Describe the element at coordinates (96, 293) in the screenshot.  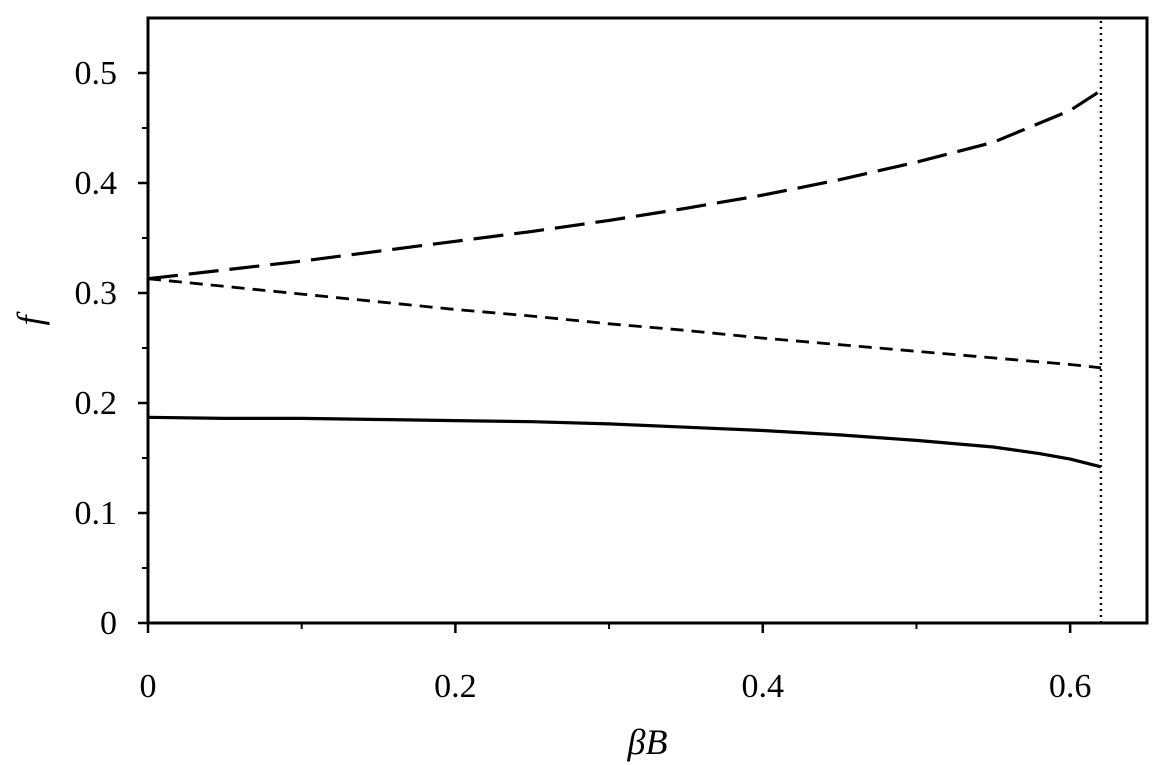
I see `y-tick-label: 0.3` at that location.